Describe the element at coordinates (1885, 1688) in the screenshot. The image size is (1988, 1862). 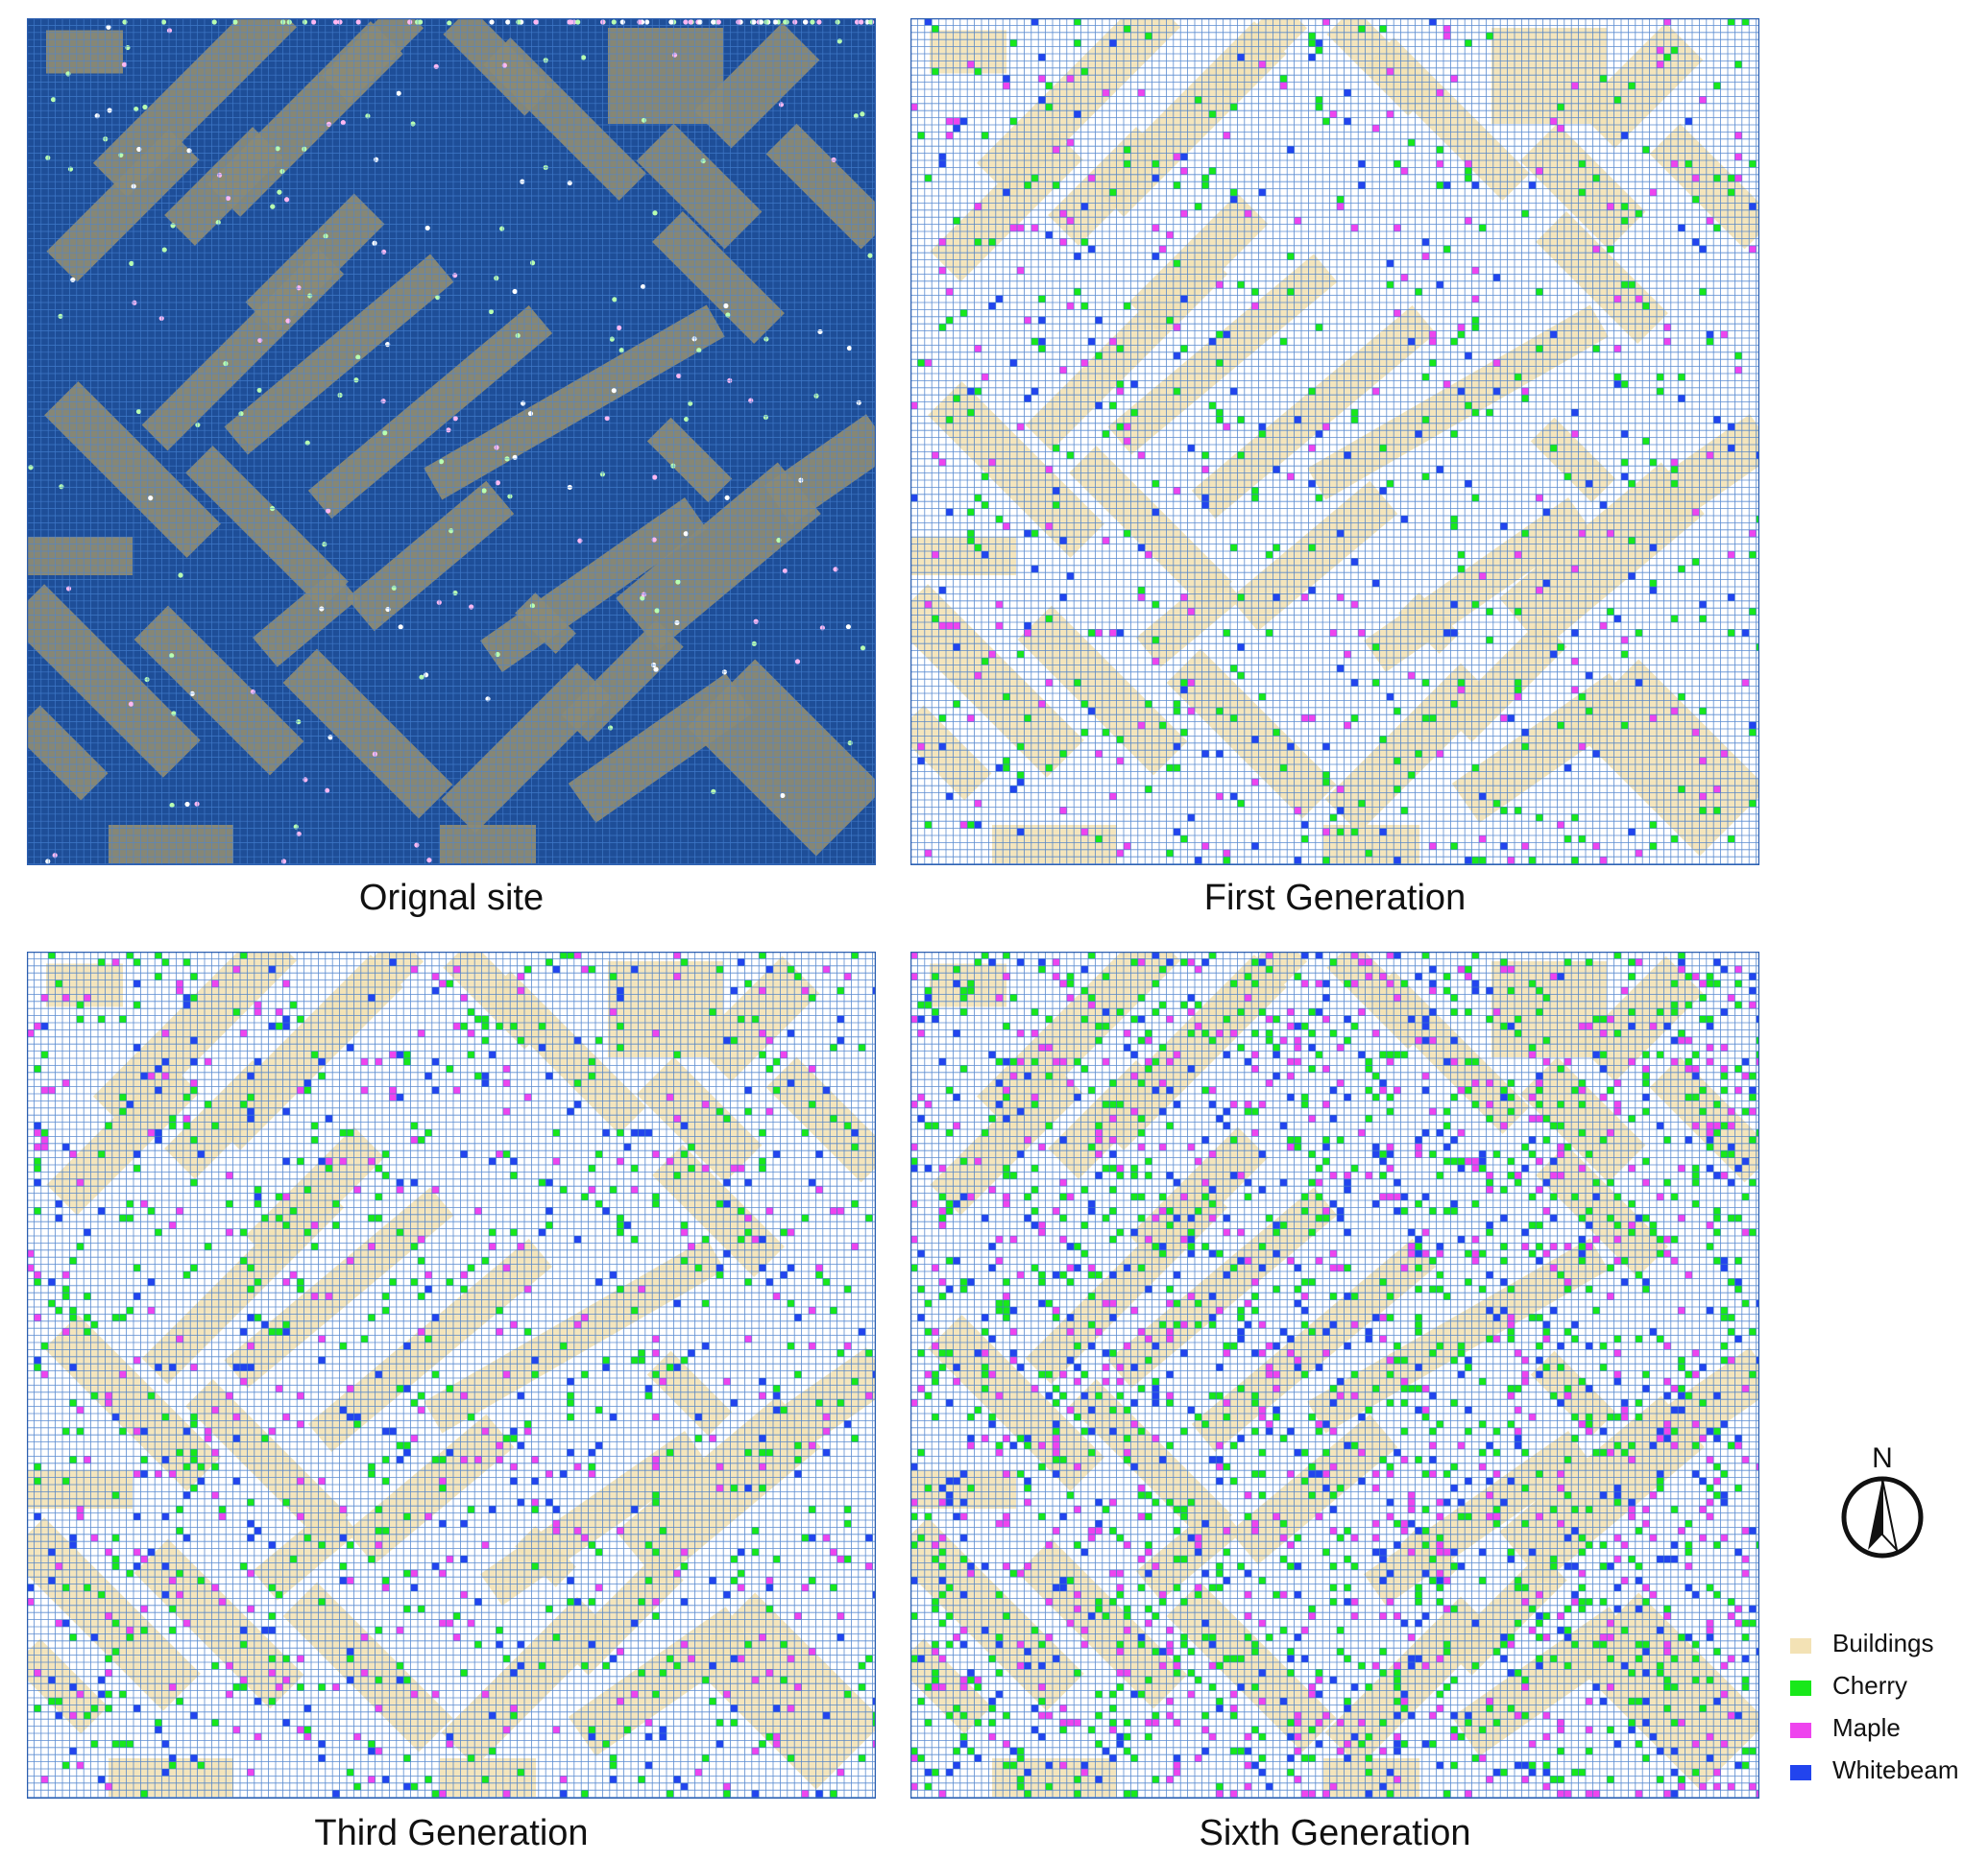
I see `legend-item-cherry: Cherry` at that location.